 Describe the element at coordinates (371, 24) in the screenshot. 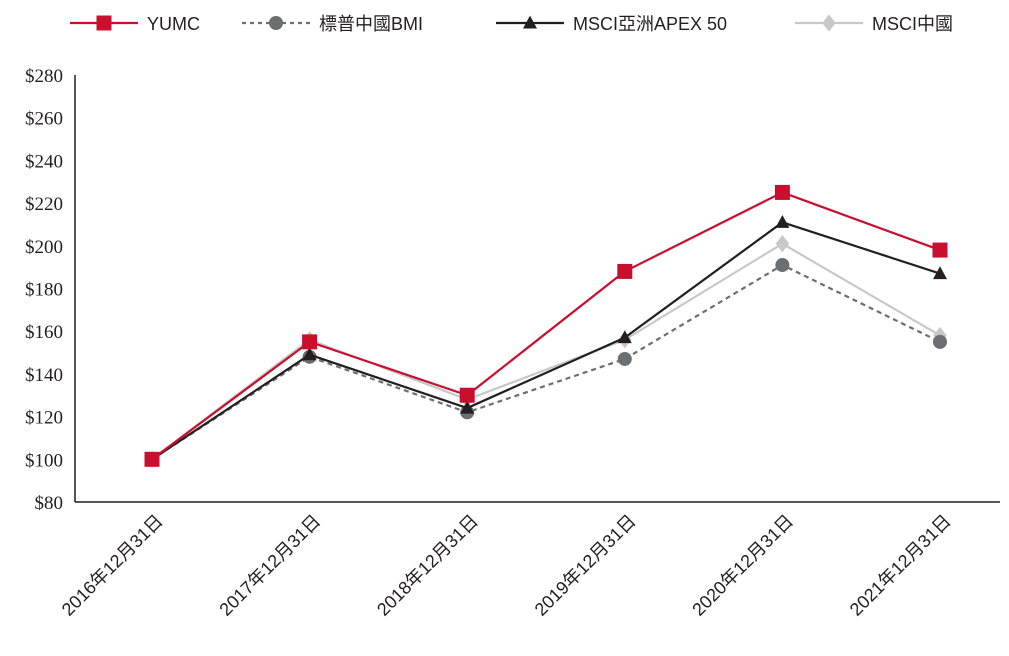

I see `legend-label: 標普中國BMI` at that location.